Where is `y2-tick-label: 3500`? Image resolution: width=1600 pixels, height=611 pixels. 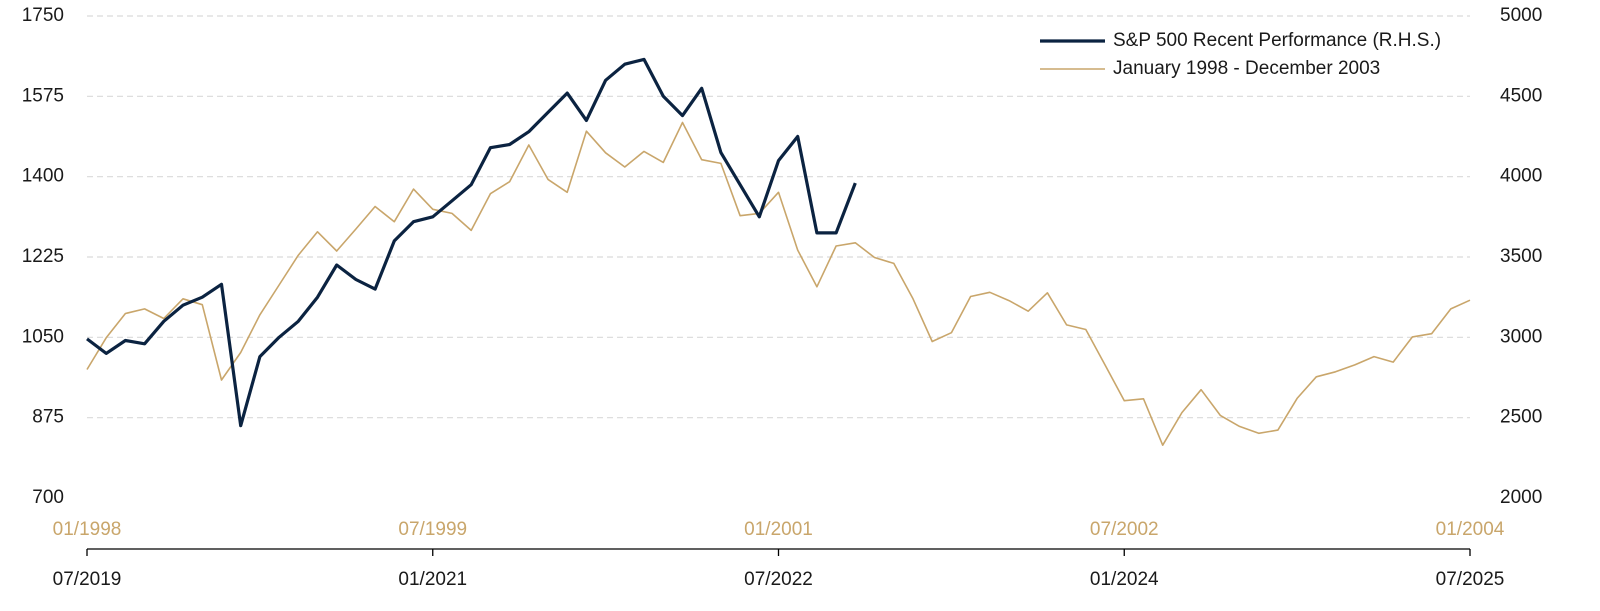
y2-tick-label: 3500 is located at coordinates (1521, 256).